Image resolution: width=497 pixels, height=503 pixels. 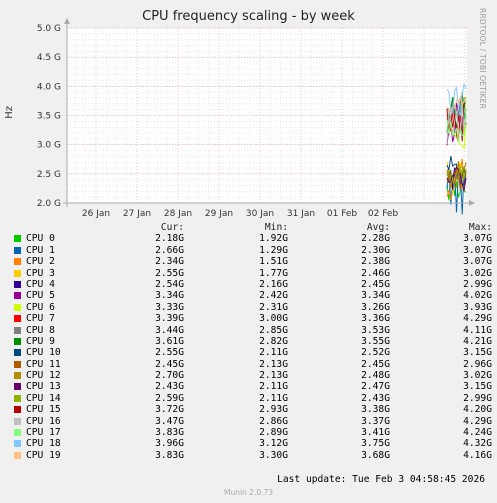 I want to click on legend-min-value: 2.16G, so click(x=273, y=284).